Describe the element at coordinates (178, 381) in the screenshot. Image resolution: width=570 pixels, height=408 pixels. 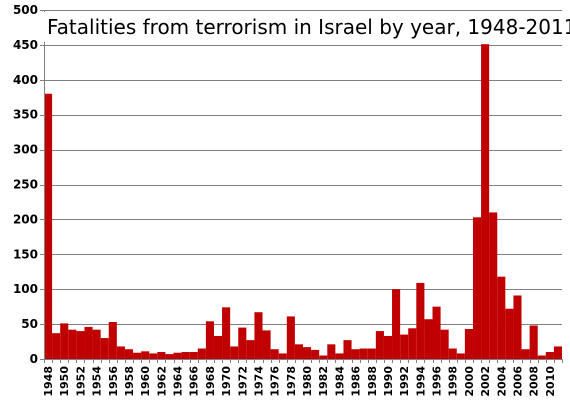
I see `x-tick-label: 1964` at that location.